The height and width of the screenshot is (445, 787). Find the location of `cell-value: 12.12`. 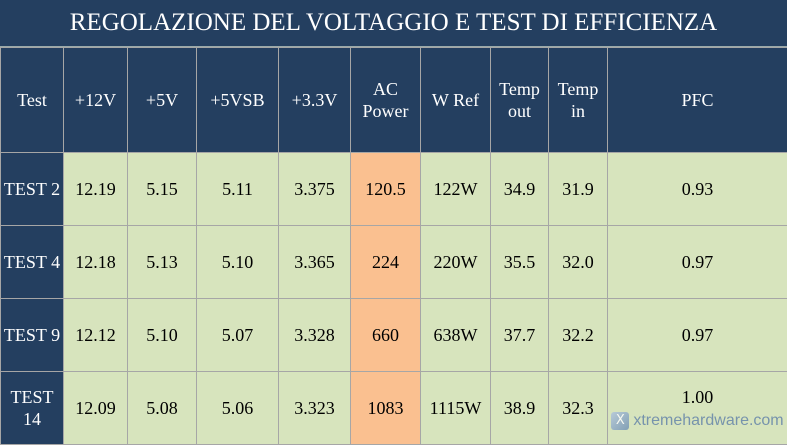

cell-value: 12.12 is located at coordinates (95, 335).